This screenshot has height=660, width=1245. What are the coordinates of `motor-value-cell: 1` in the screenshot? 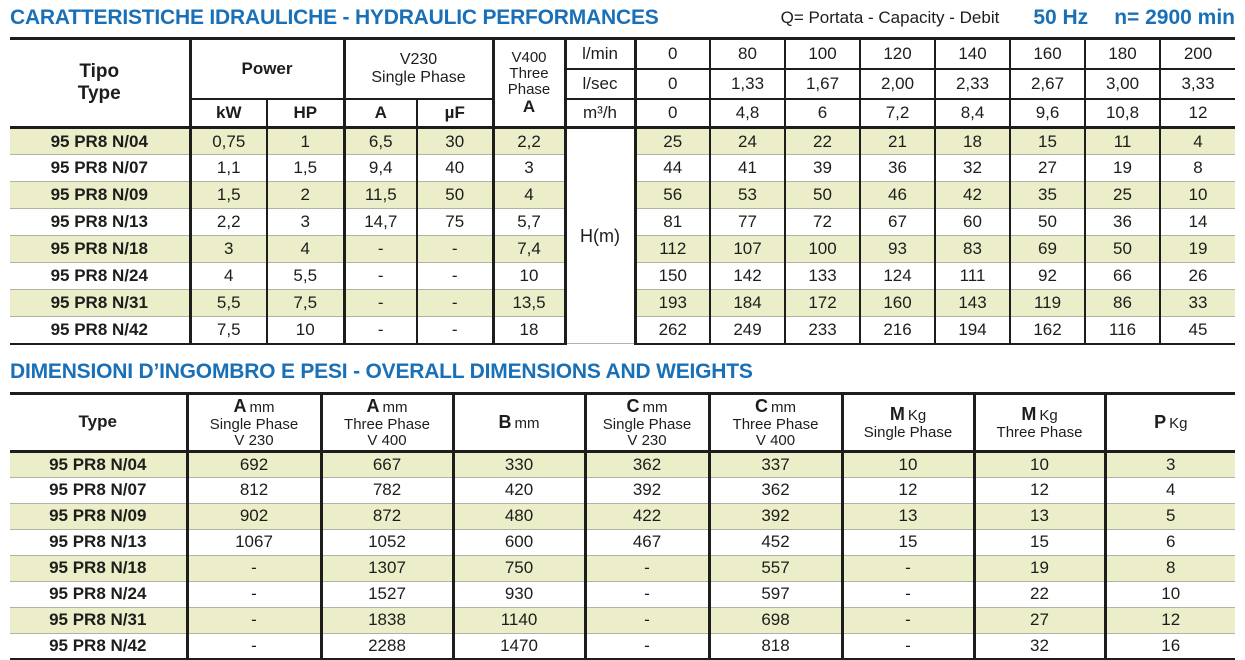 It's located at (305, 141).